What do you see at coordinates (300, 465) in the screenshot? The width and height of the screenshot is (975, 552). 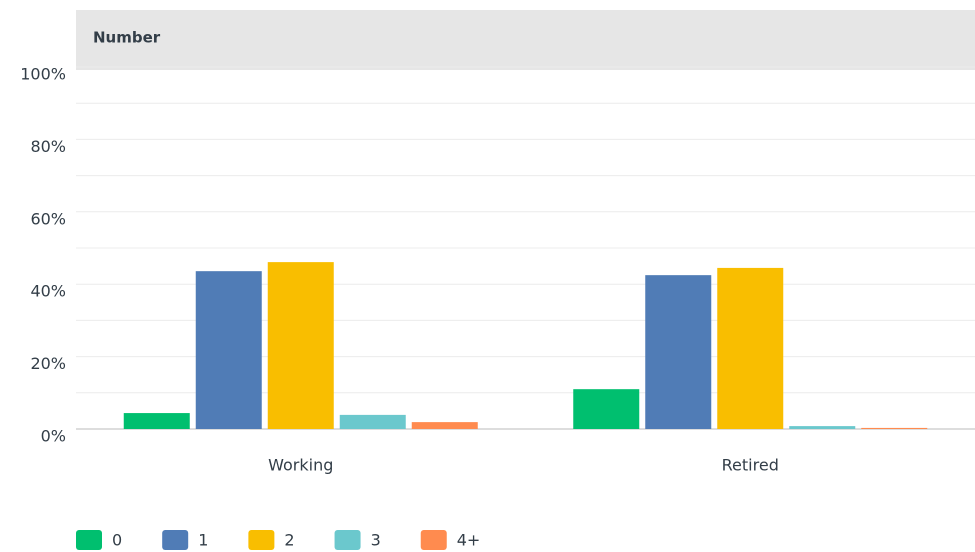 I see `x-tick-label: Working` at bounding box center [300, 465].